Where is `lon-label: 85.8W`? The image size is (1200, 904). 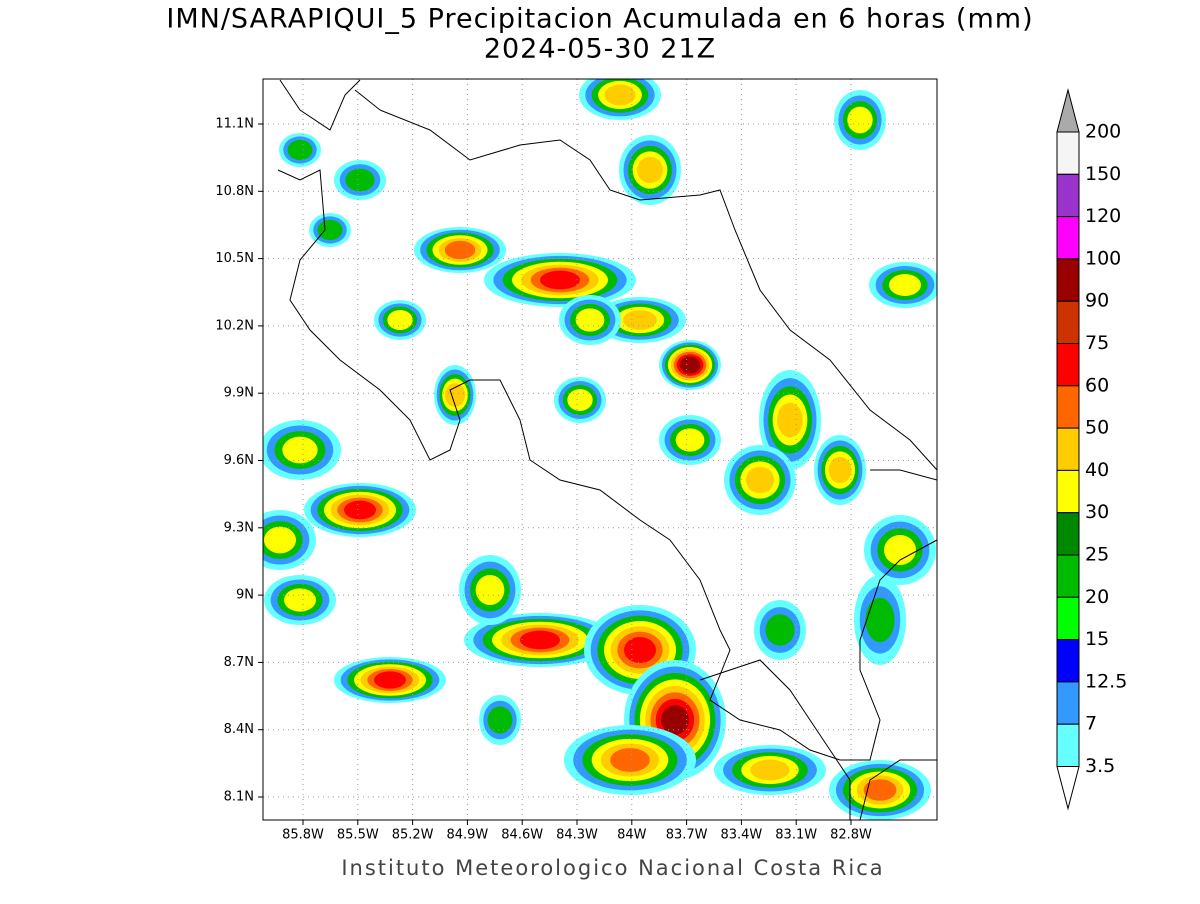
lon-label: 85.8W is located at coordinates (303, 835).